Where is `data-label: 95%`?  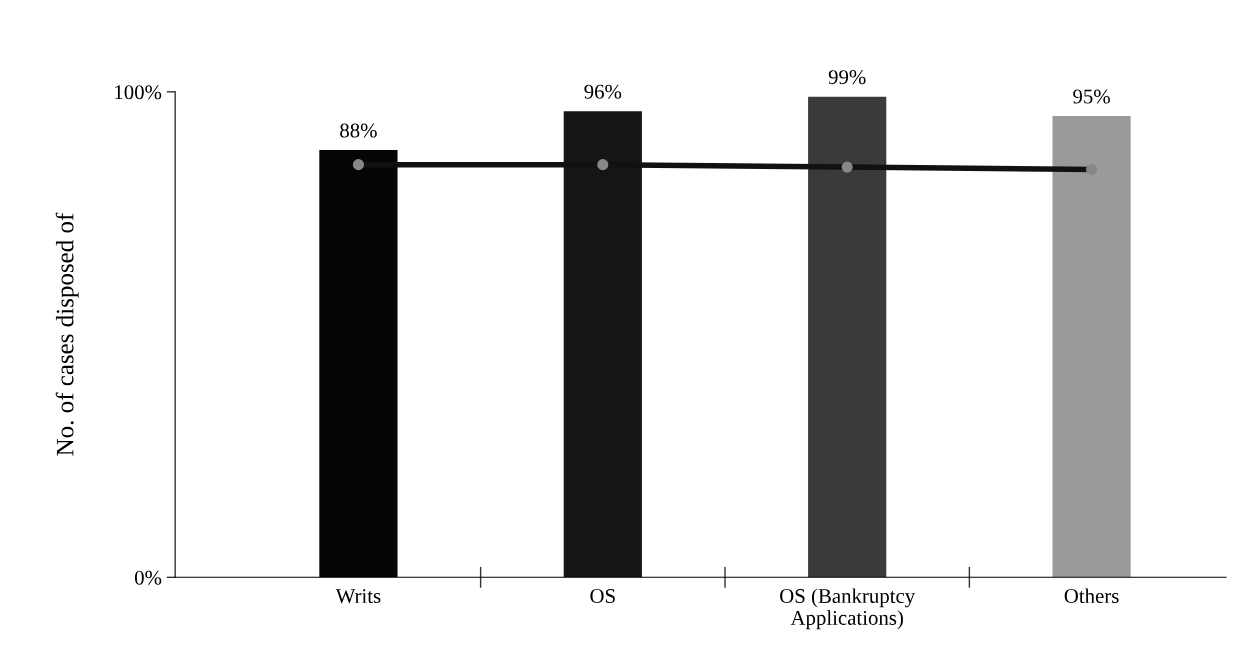 data-label: 95% is located at coordinates (1091, 96).